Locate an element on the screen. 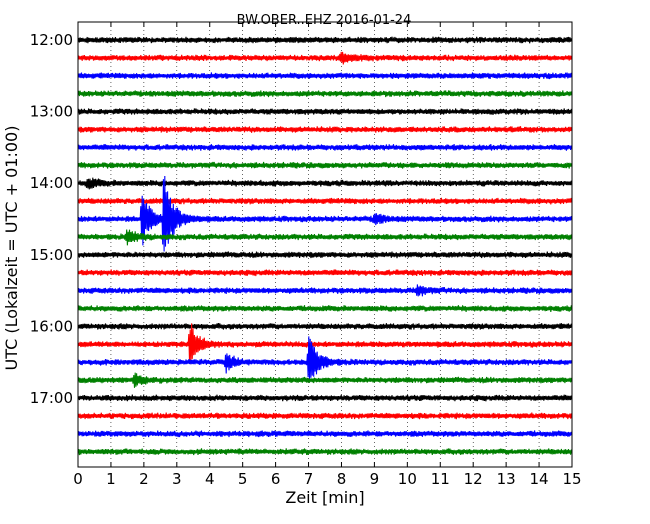 This screenshot has height=524, width=650. x-tick-label: 5 is located at coordinates (243, 479).